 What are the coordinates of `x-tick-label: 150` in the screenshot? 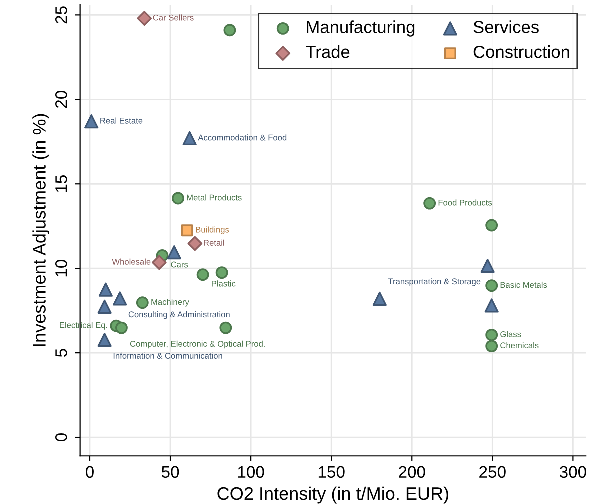 It's located at (331, 472).